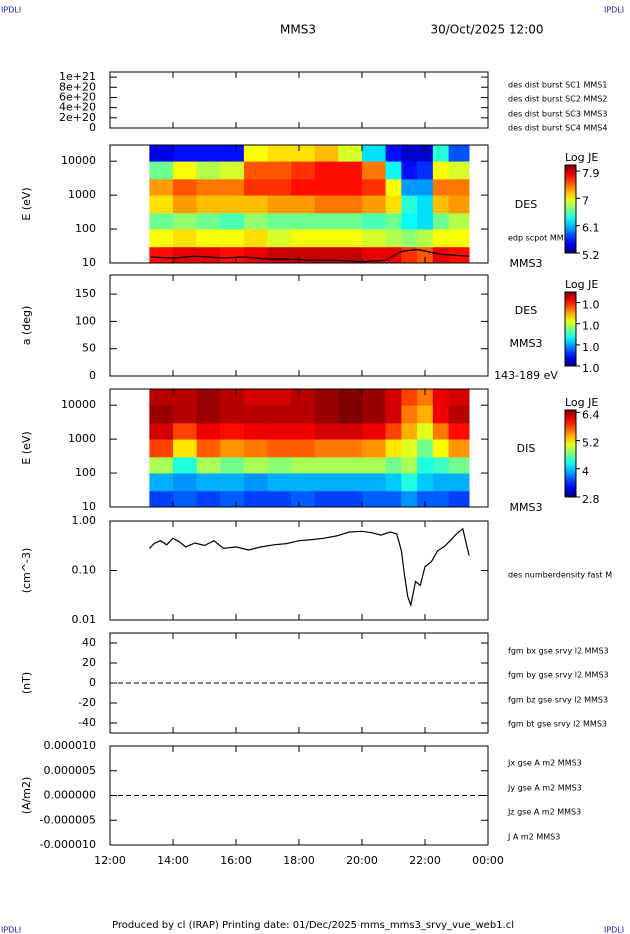 This screenshot has width=630, height=934. What do you see at coordinates (26, 203) in the screenshot?
I see `y-axis-label: E (eV)` at bounding box center [26, 203].